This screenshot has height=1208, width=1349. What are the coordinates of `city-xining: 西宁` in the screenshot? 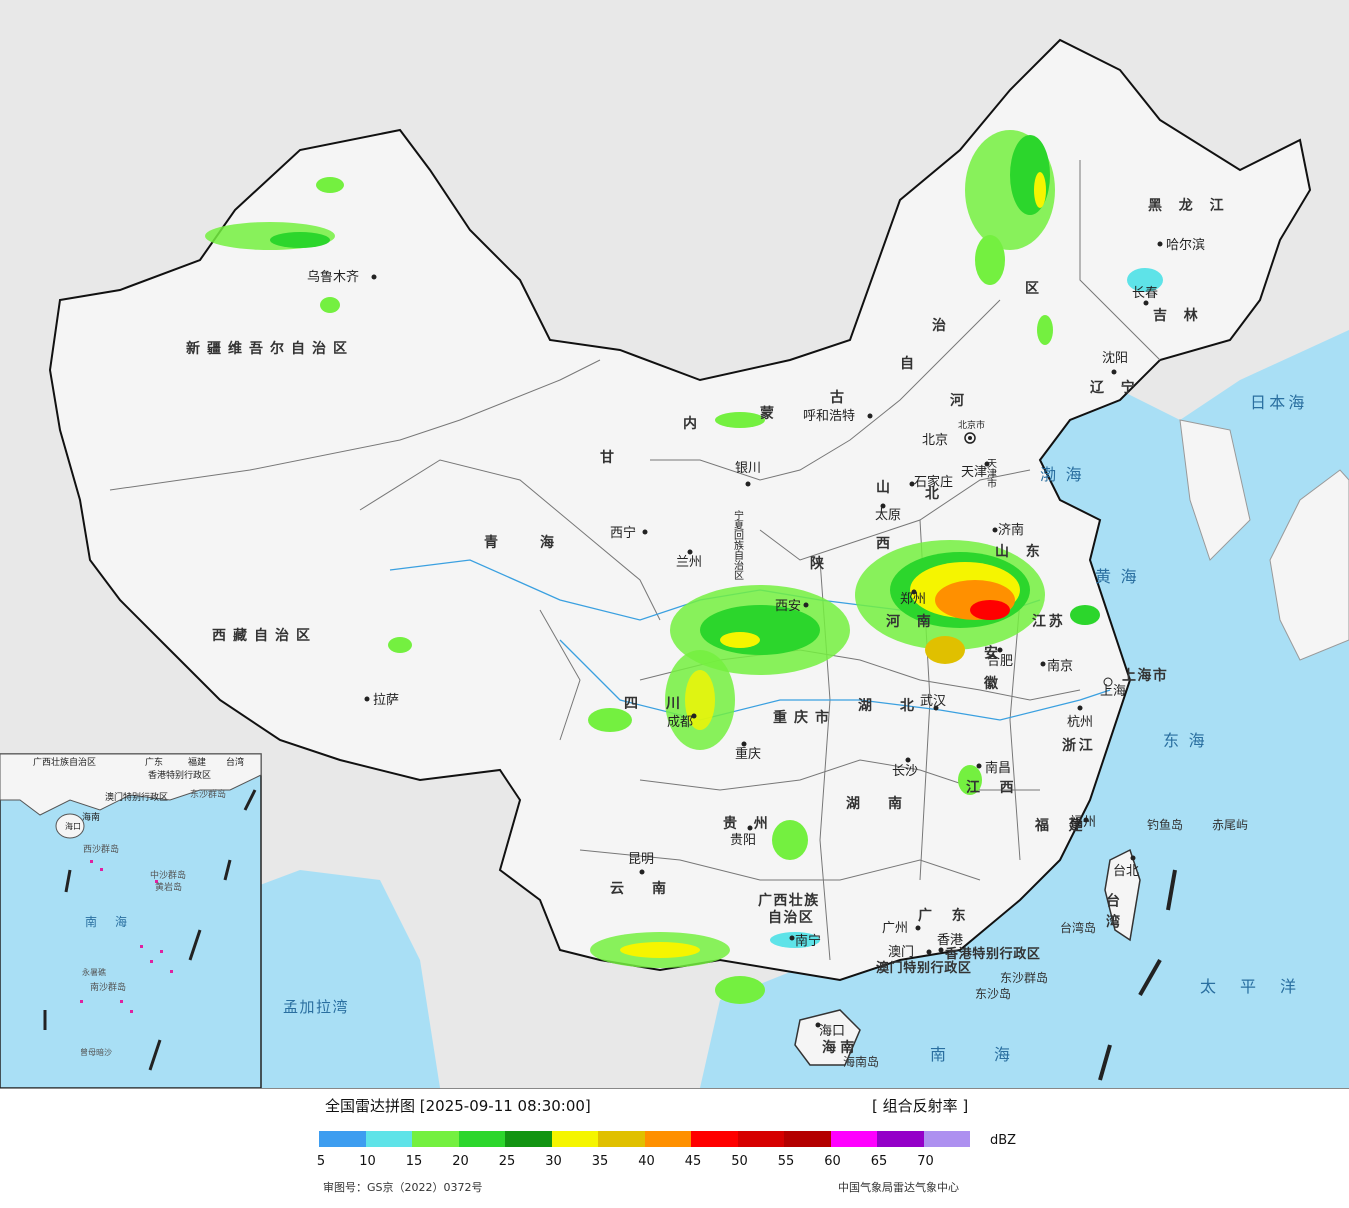 It's located at (623, 533).